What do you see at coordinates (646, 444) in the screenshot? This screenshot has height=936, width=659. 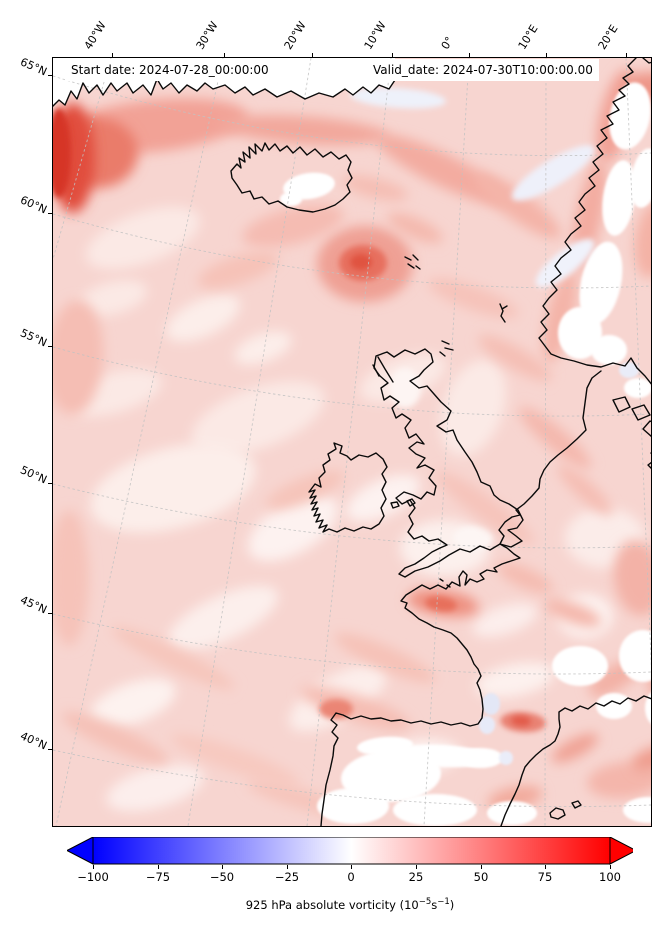 I see `coast-baltic-edge` at bounding box center [646, 444].